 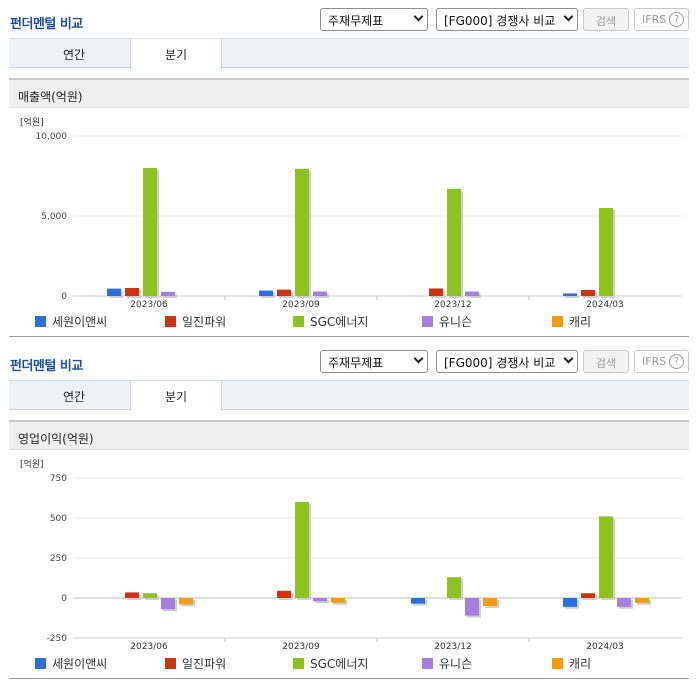 I want to click on legend-label: 일진파워, so click(x=204, y=664).